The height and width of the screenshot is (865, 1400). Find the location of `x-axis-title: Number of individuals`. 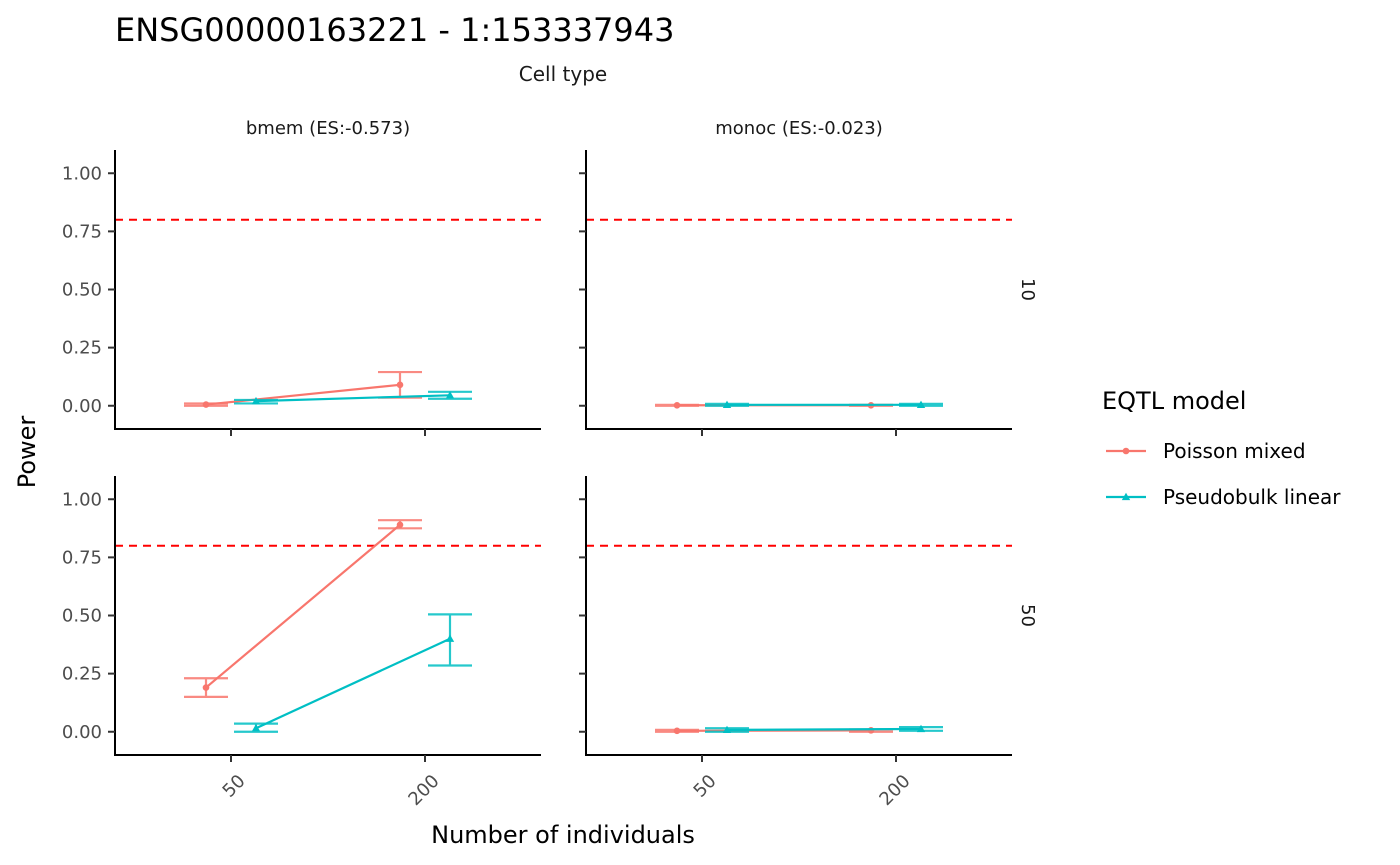

x-axis-title: Number of individuals is located at coordinates (563, 835).